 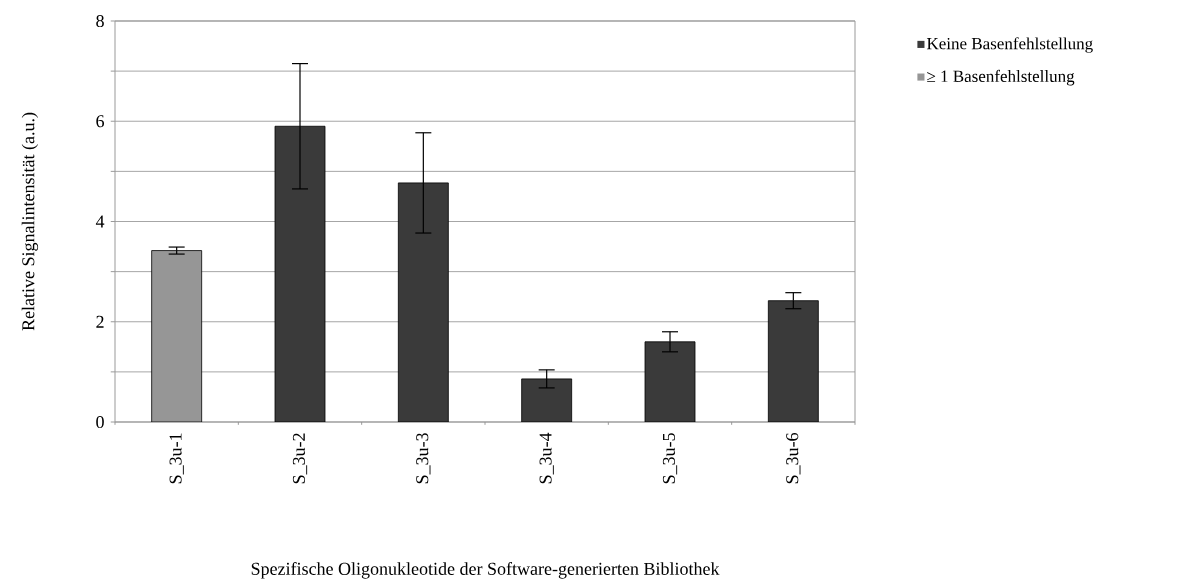 I want to click on y-tick-label: 4, so click(x=100, y=221).